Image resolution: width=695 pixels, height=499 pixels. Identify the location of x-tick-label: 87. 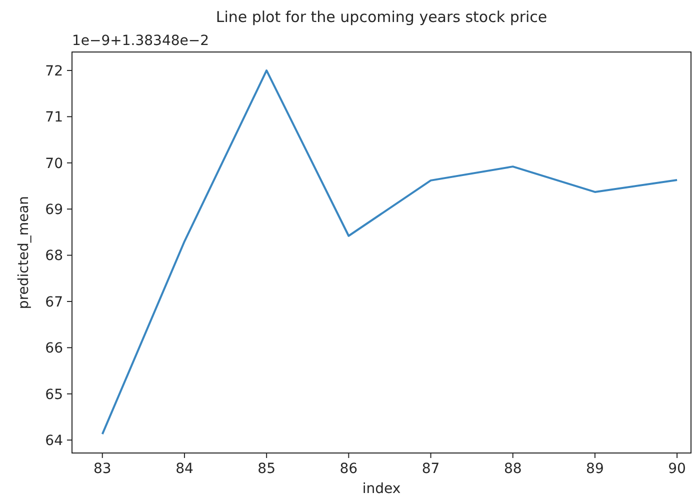
(431, 469).